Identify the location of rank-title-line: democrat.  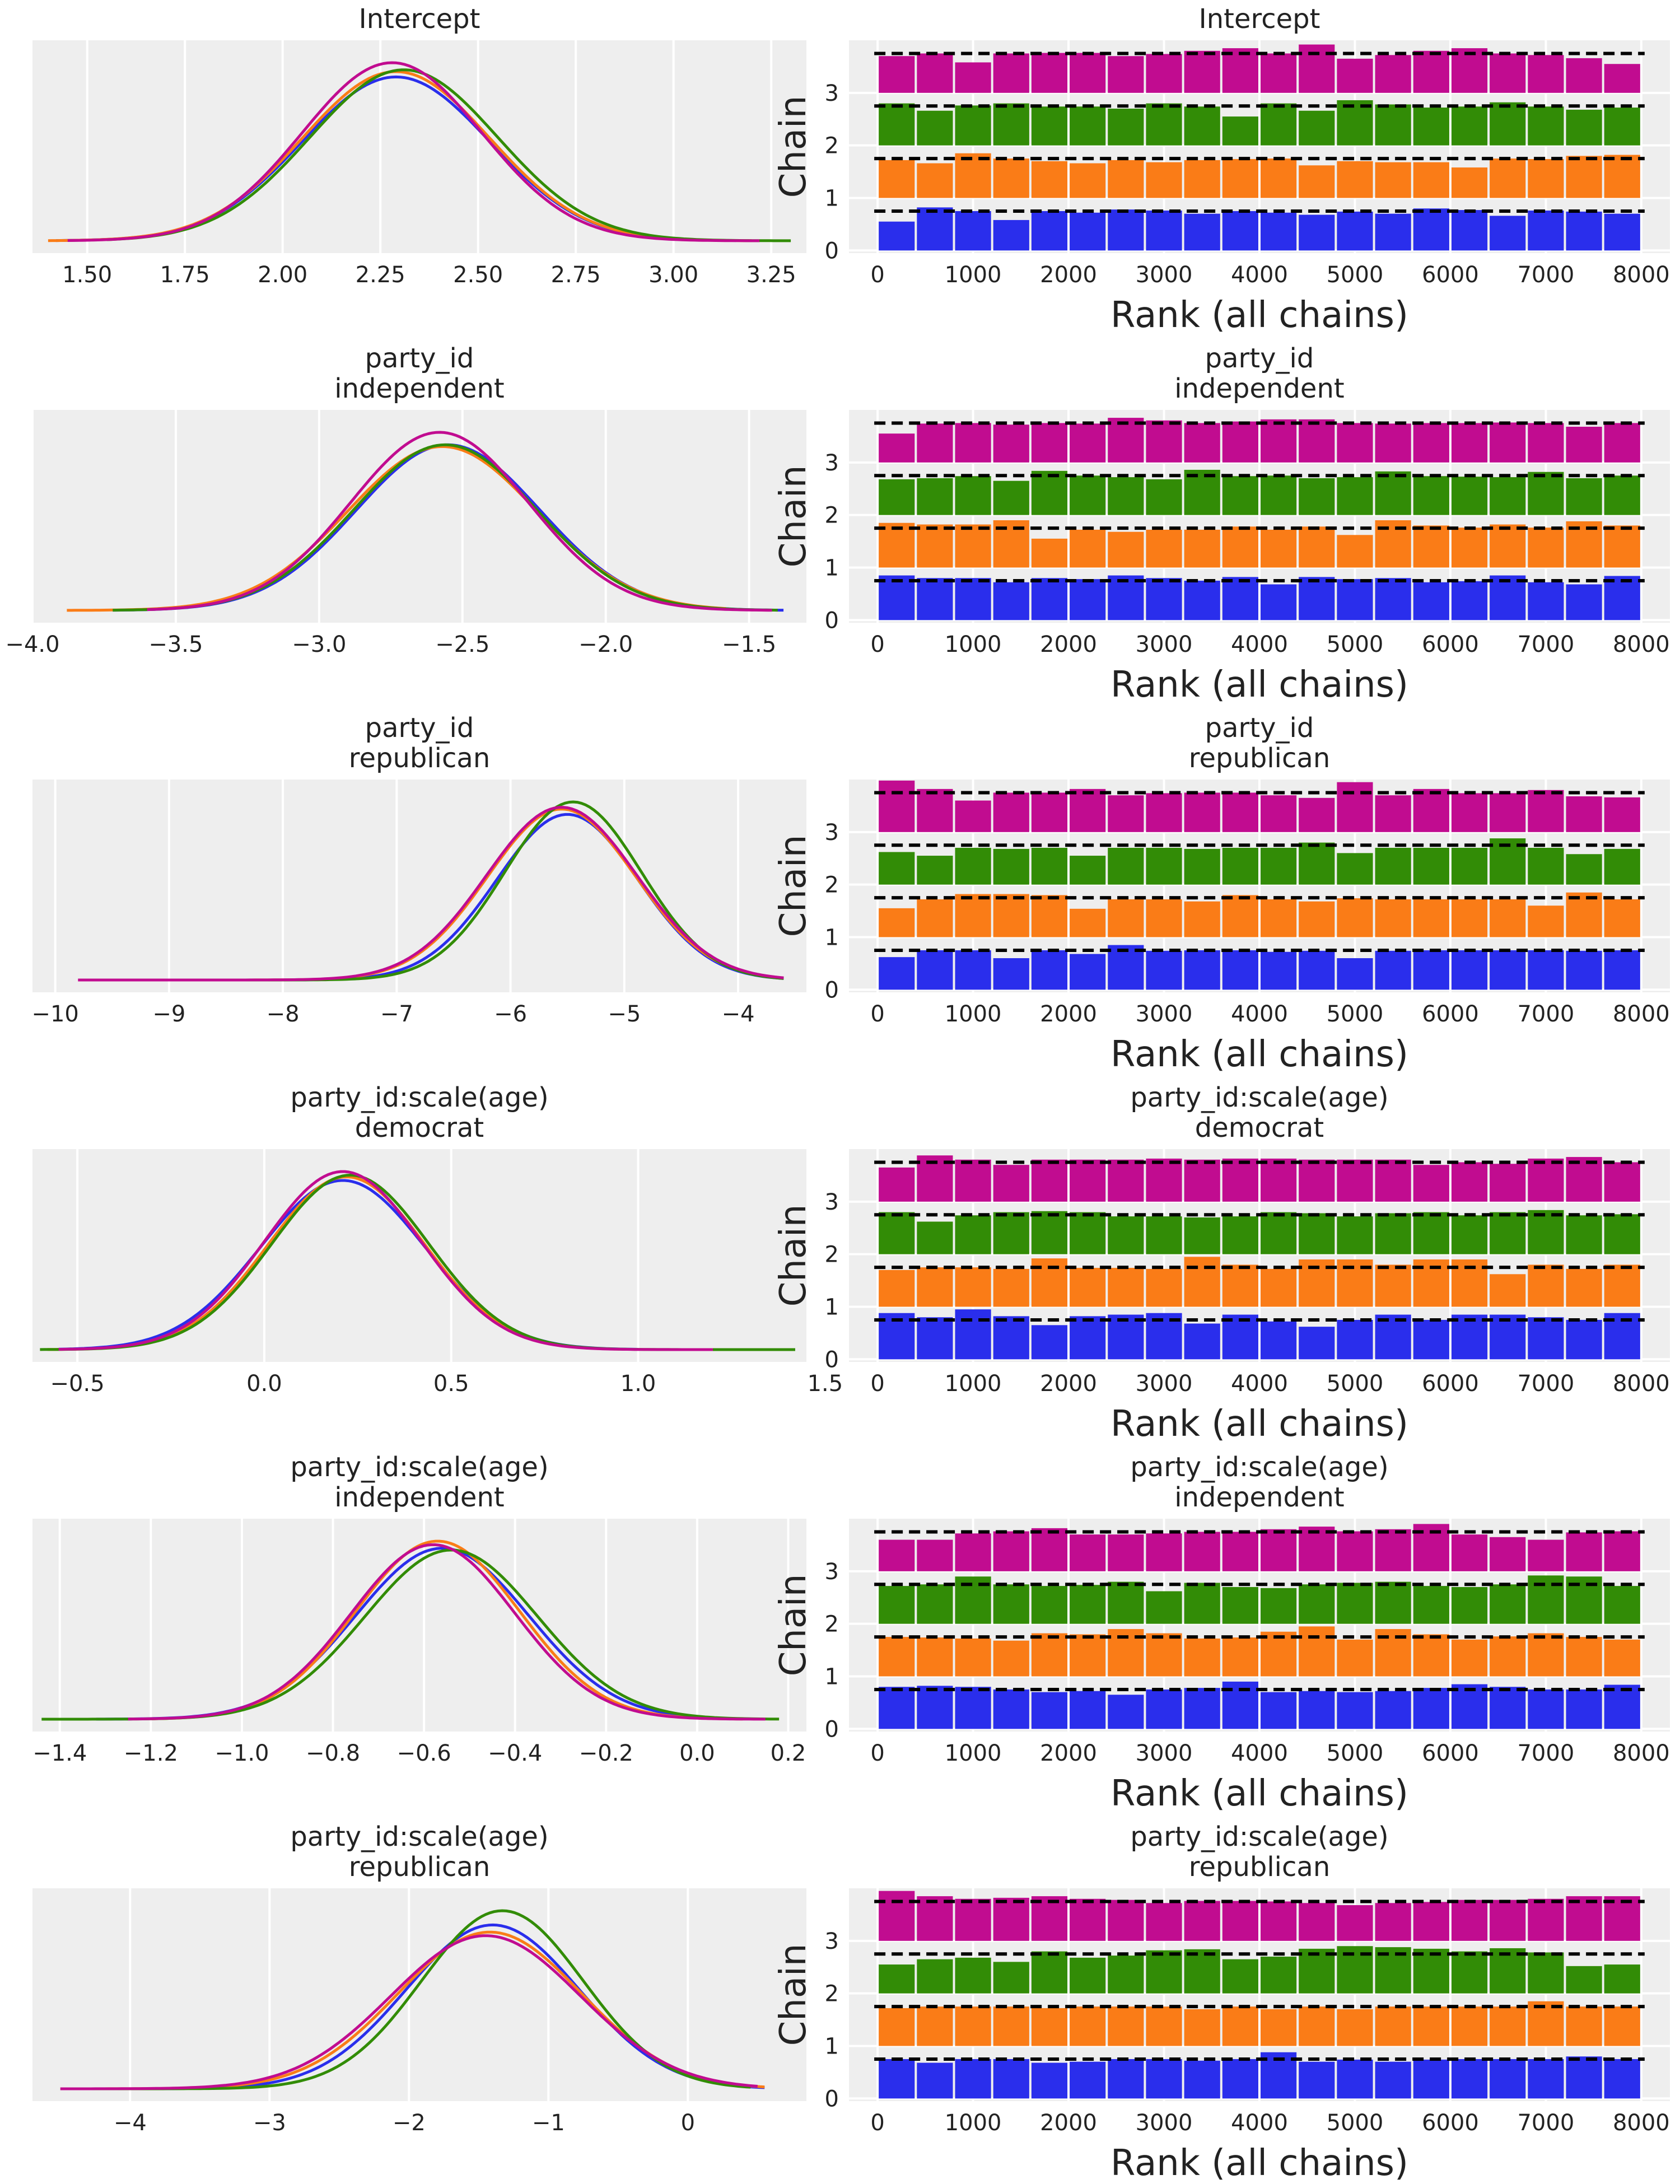
(1260, 1128).